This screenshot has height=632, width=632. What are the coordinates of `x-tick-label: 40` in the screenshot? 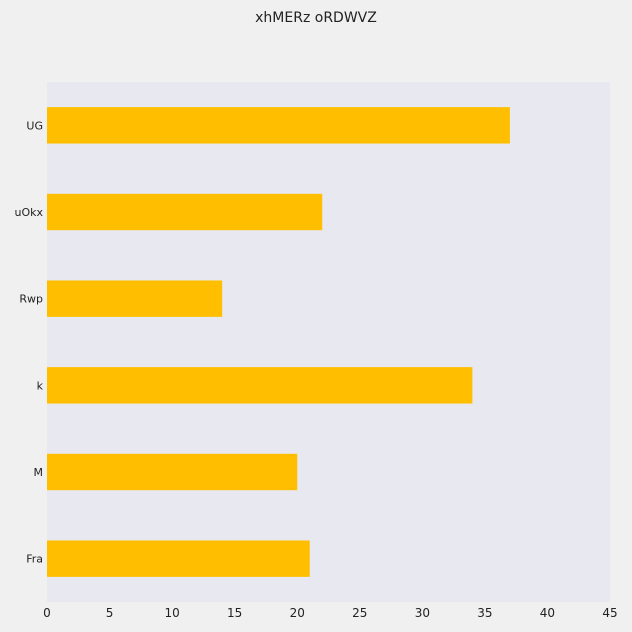 It's located at (547, 613).